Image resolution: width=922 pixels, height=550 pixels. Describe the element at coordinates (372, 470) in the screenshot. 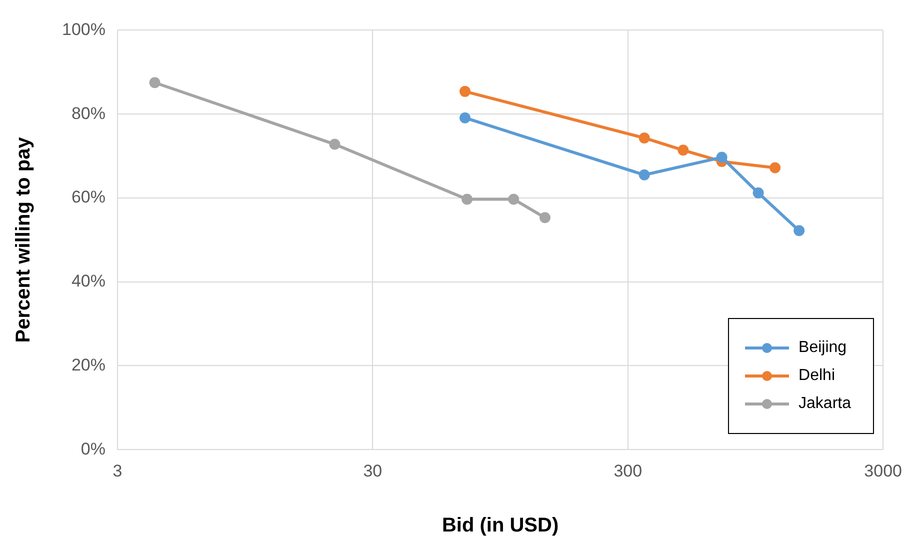

I see `x-tick-label: 30` at that location.